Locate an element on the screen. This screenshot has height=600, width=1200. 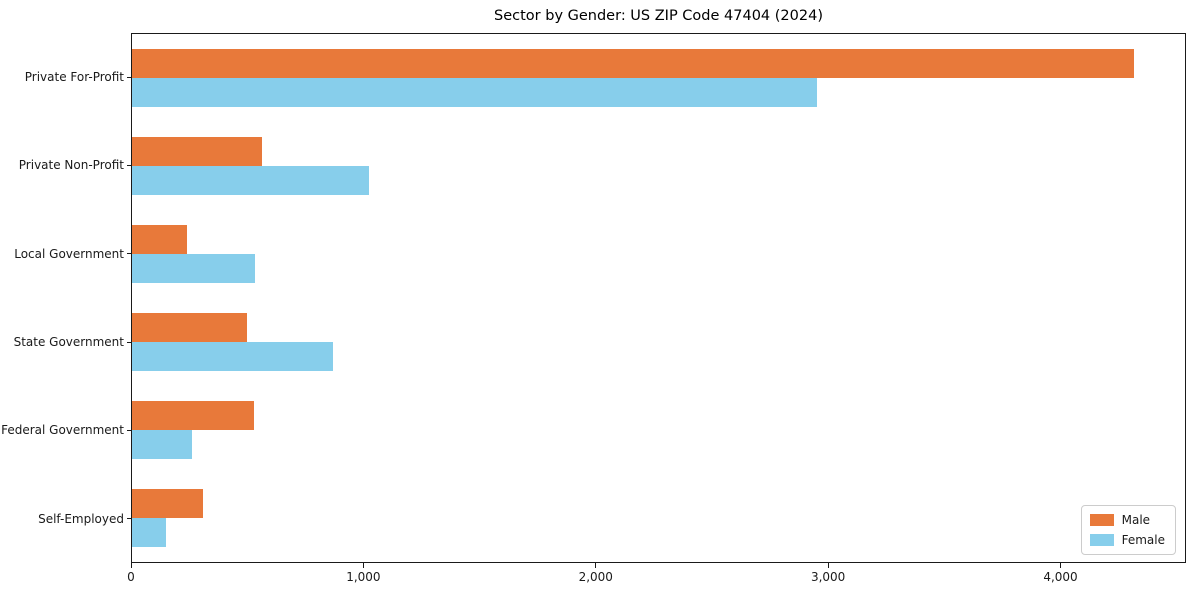
legend: Male Female is located at coordinates (1128, 530).